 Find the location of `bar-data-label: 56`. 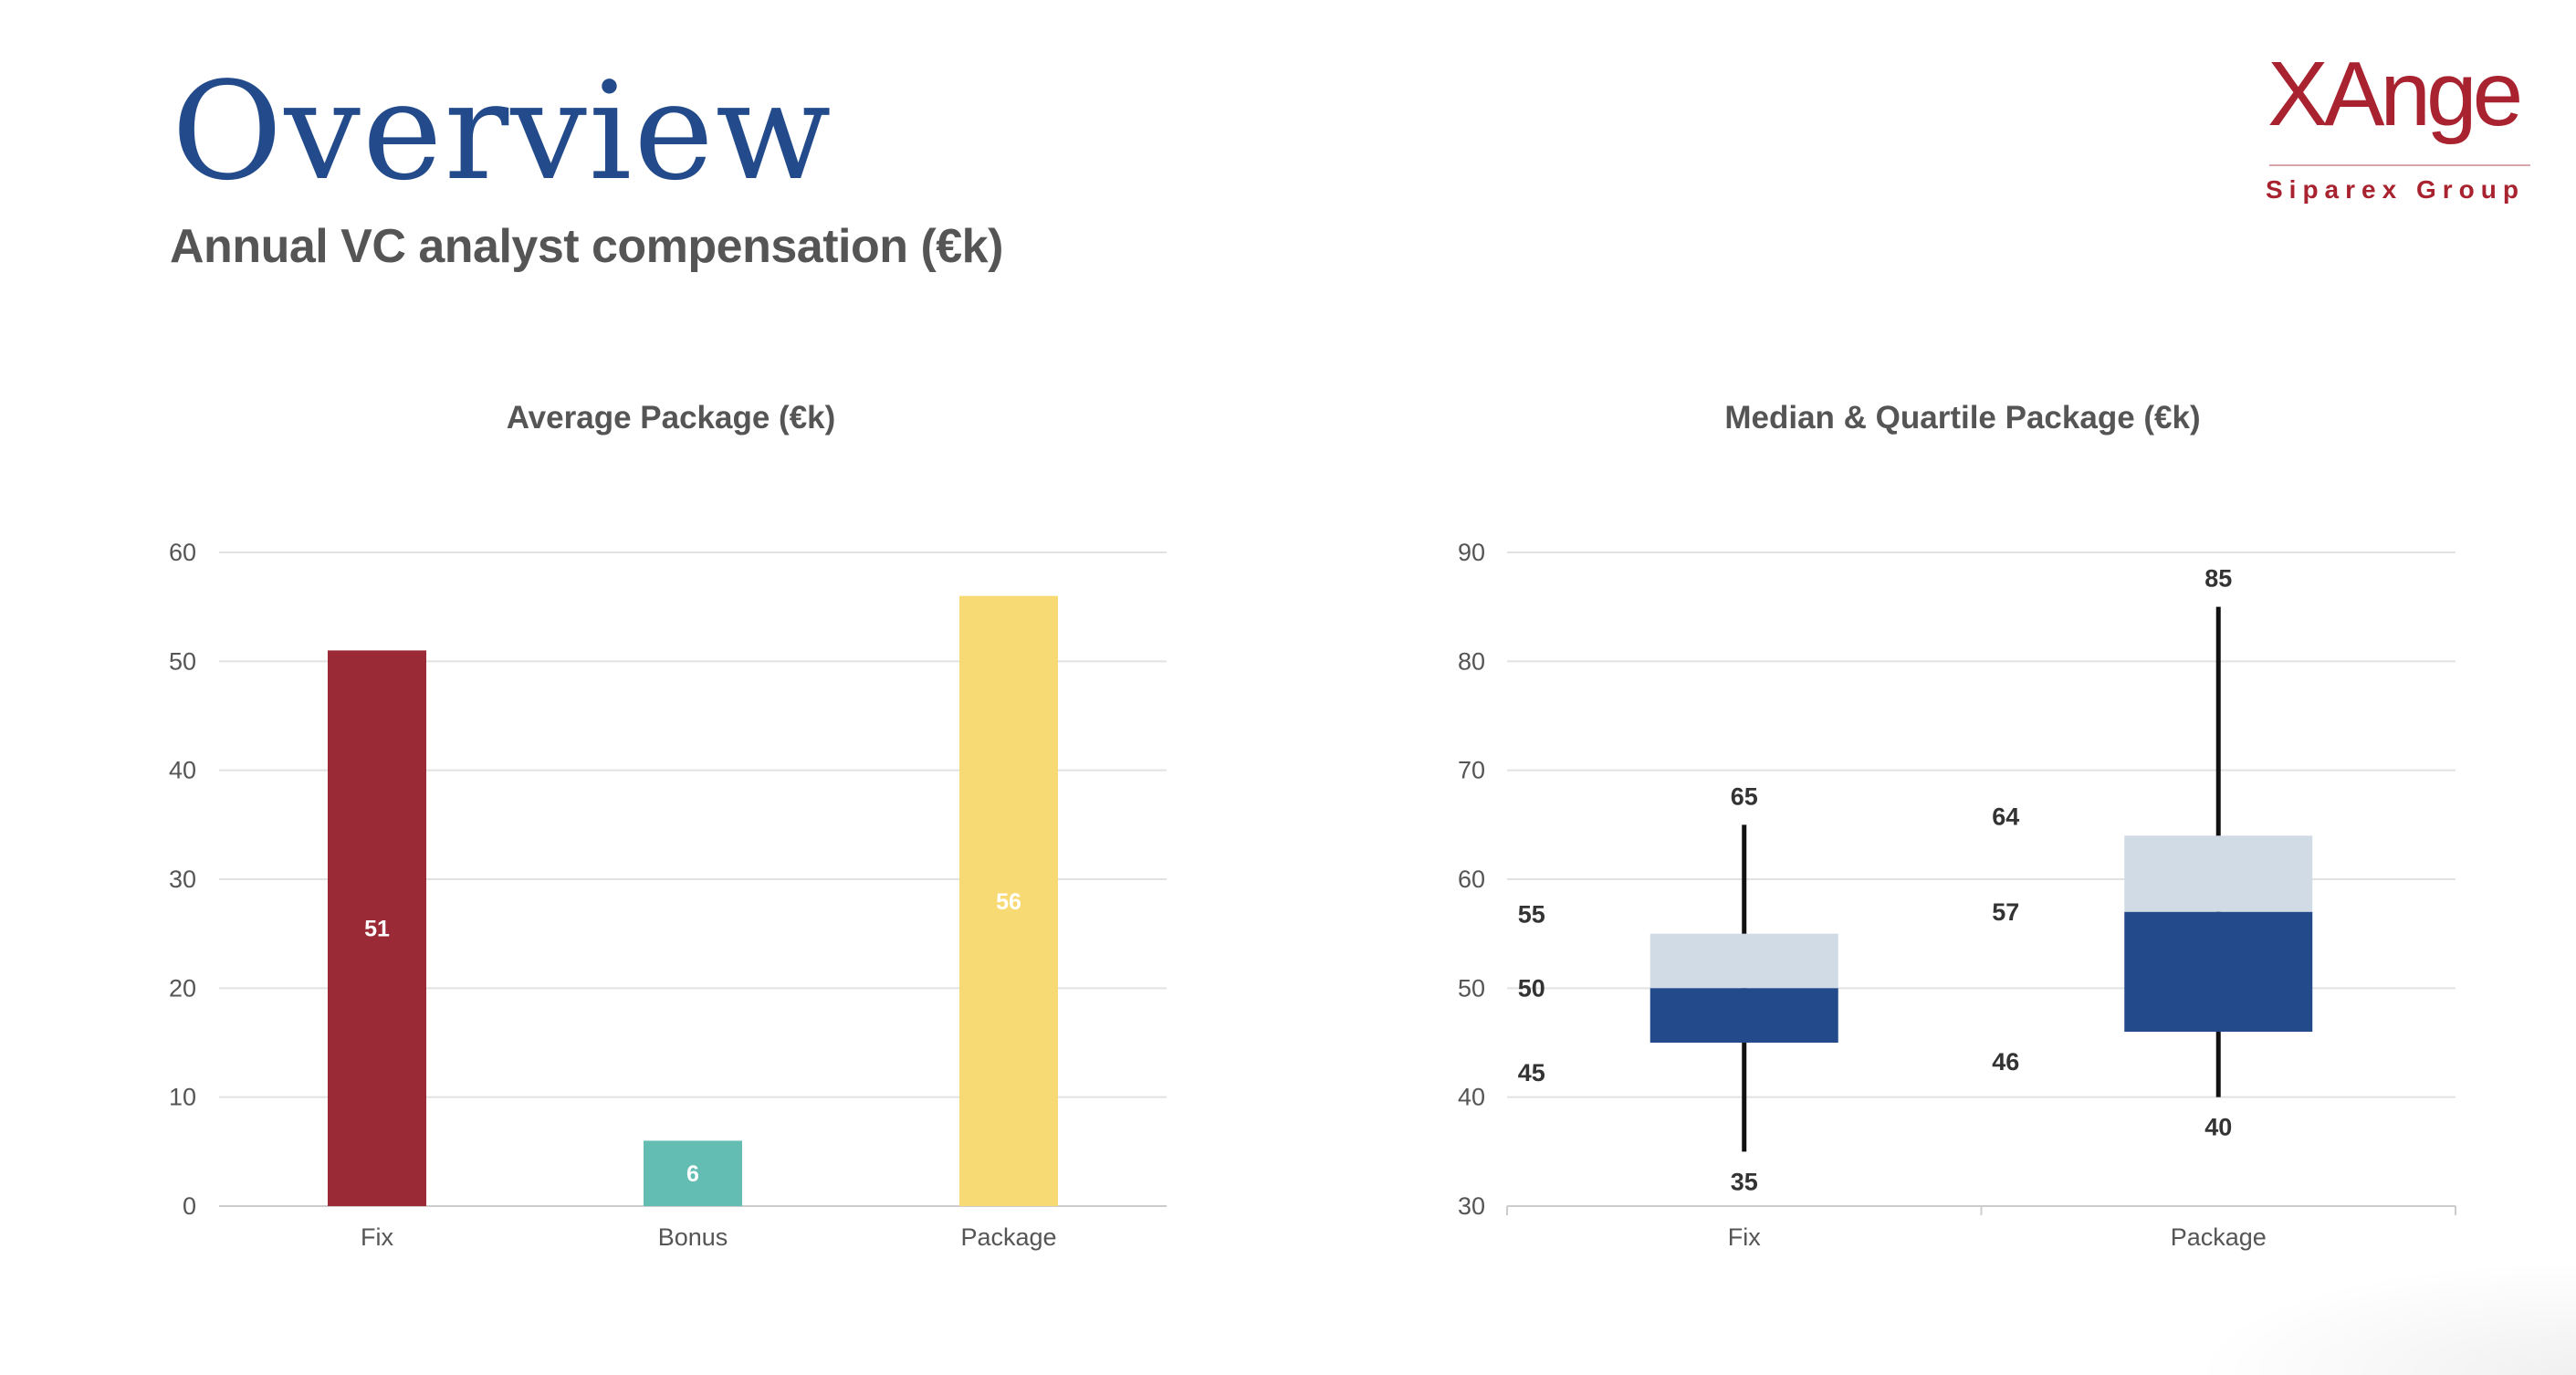

bar-data-label: 56 is located at coordinates (1008, 902).